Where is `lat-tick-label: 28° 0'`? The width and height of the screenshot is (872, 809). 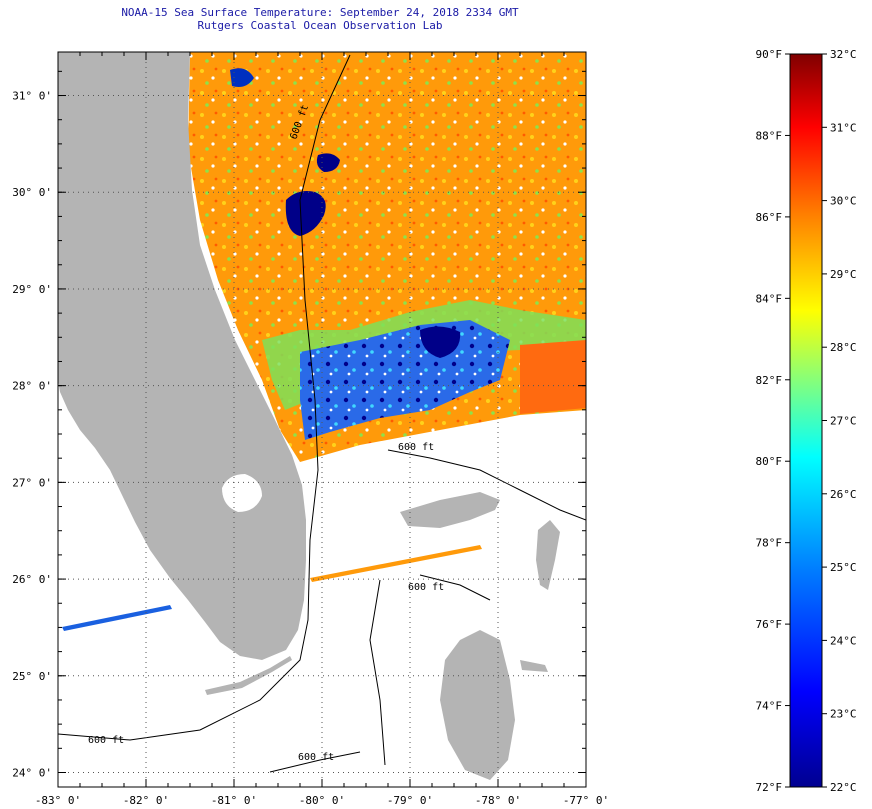
lat-tick-label: 28° 0' is located at coordinates (32, 386).